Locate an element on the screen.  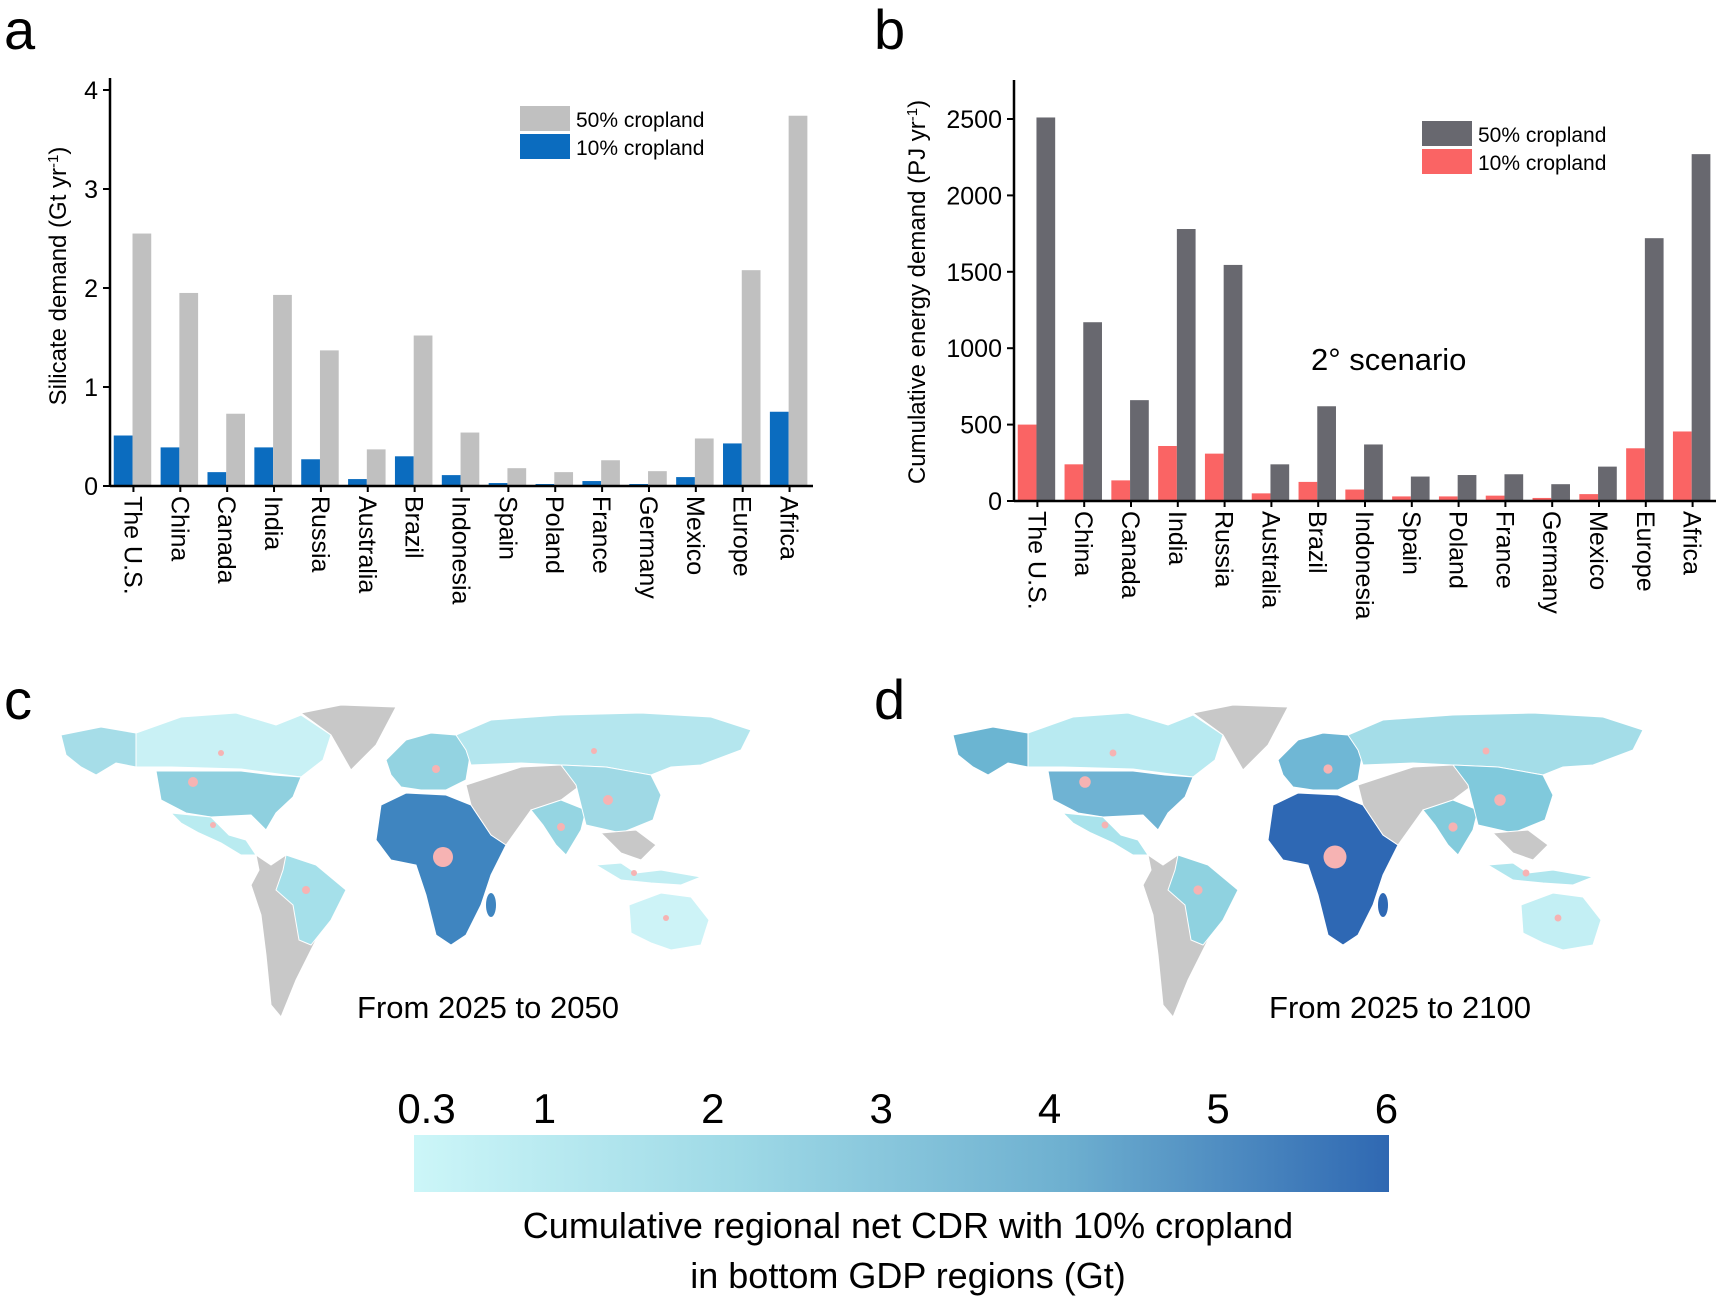
colorbar-tick-label: 0.3 is located at coordinates (426, 1108).